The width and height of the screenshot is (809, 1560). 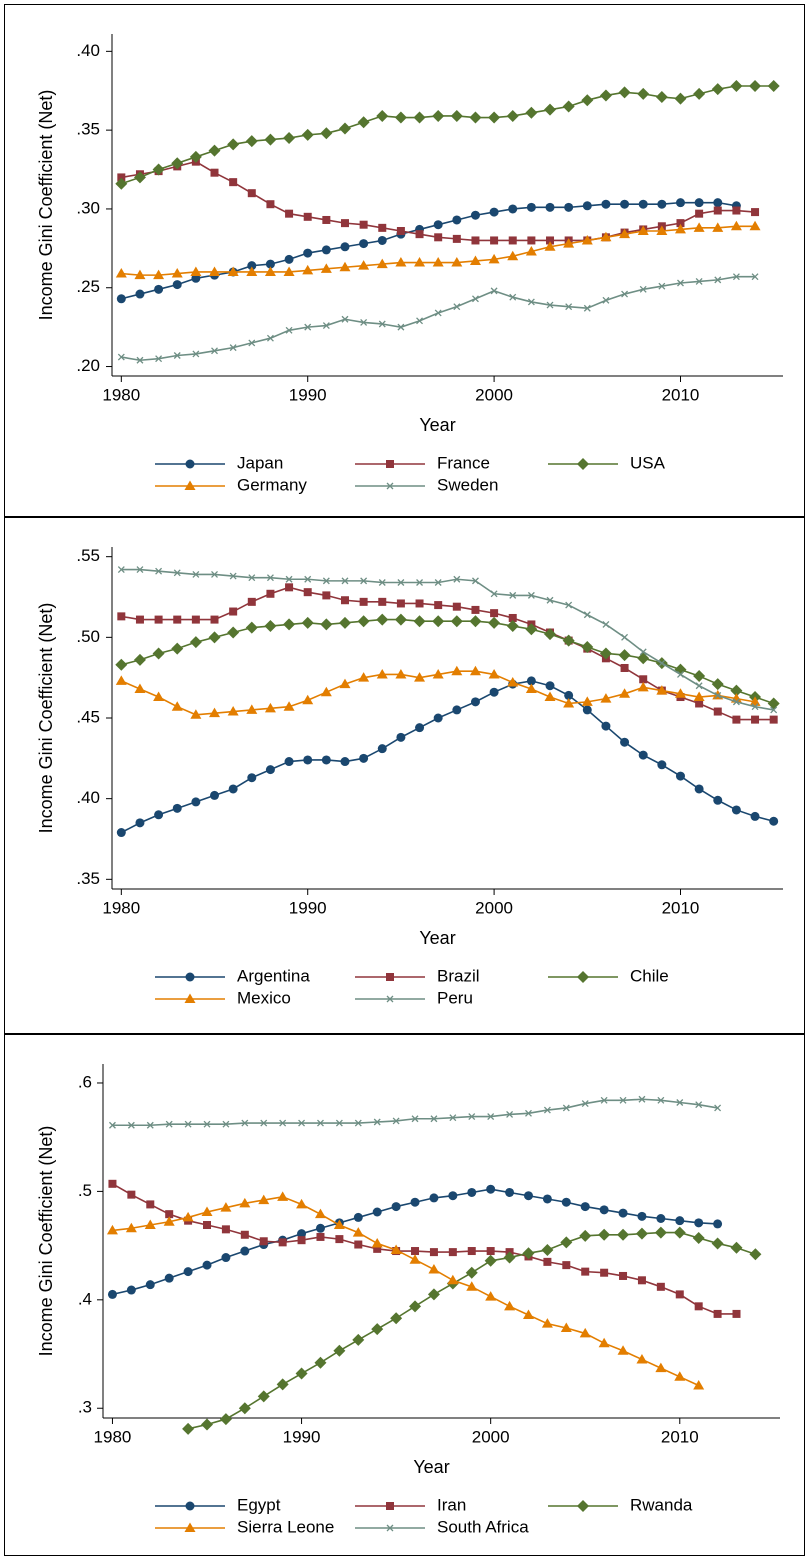 I want to click on legend-label: South Africa, so click(x=483, y=1526).